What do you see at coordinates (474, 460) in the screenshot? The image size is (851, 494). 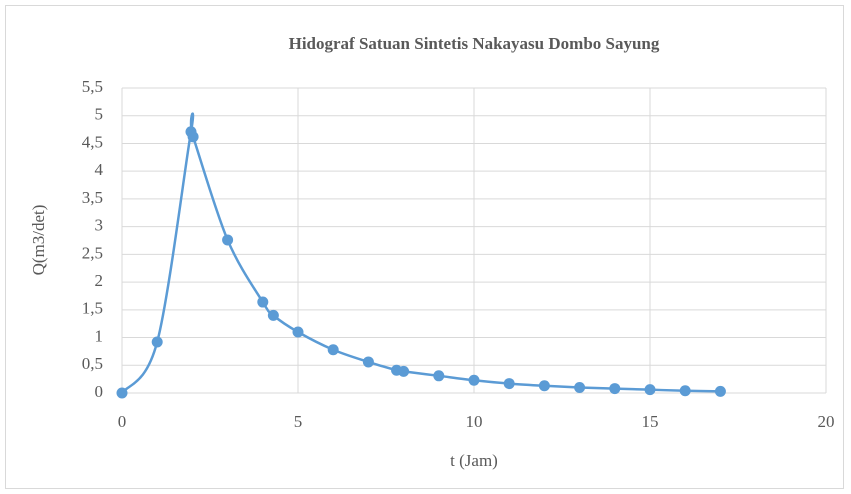 I see `x-axis-label: t (Jam)` at bounding box center [474, 460].